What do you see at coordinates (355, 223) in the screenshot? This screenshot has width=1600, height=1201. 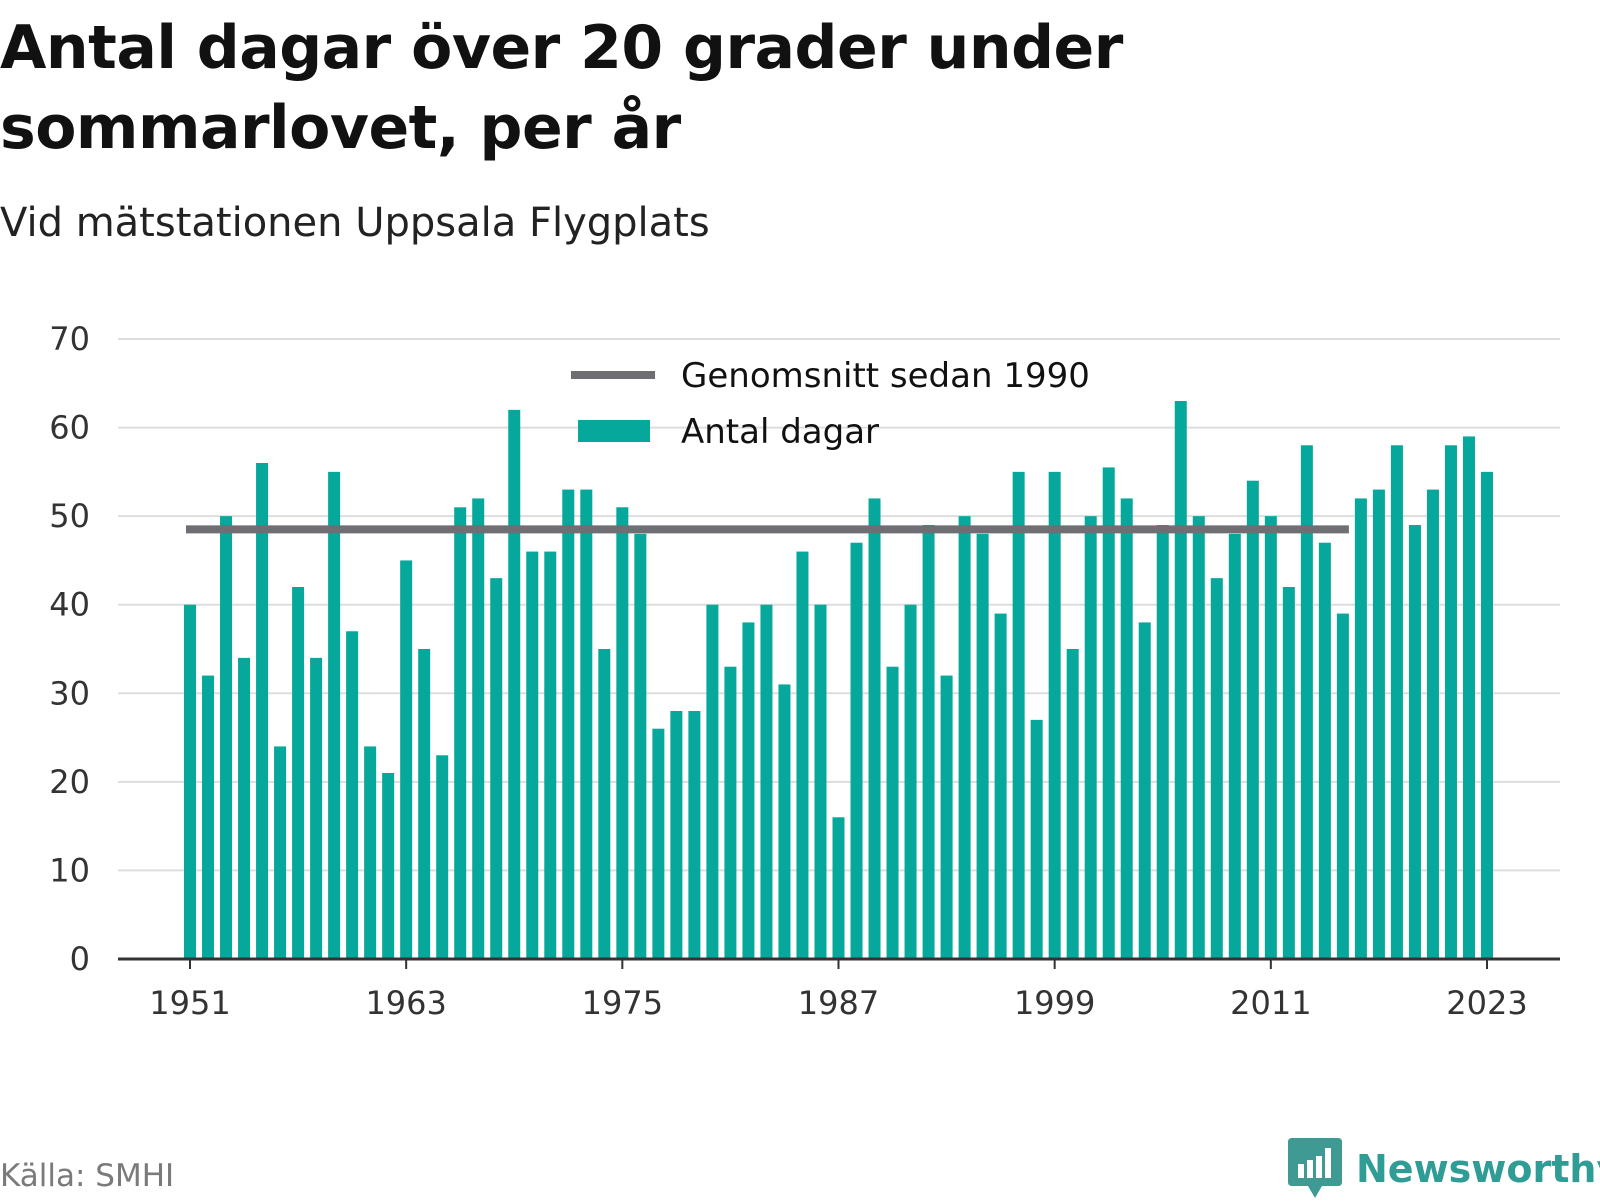 I see `chart-subtitle: Vid mätstationen Uppsala Flygplats` at bounding box center [355, 223].